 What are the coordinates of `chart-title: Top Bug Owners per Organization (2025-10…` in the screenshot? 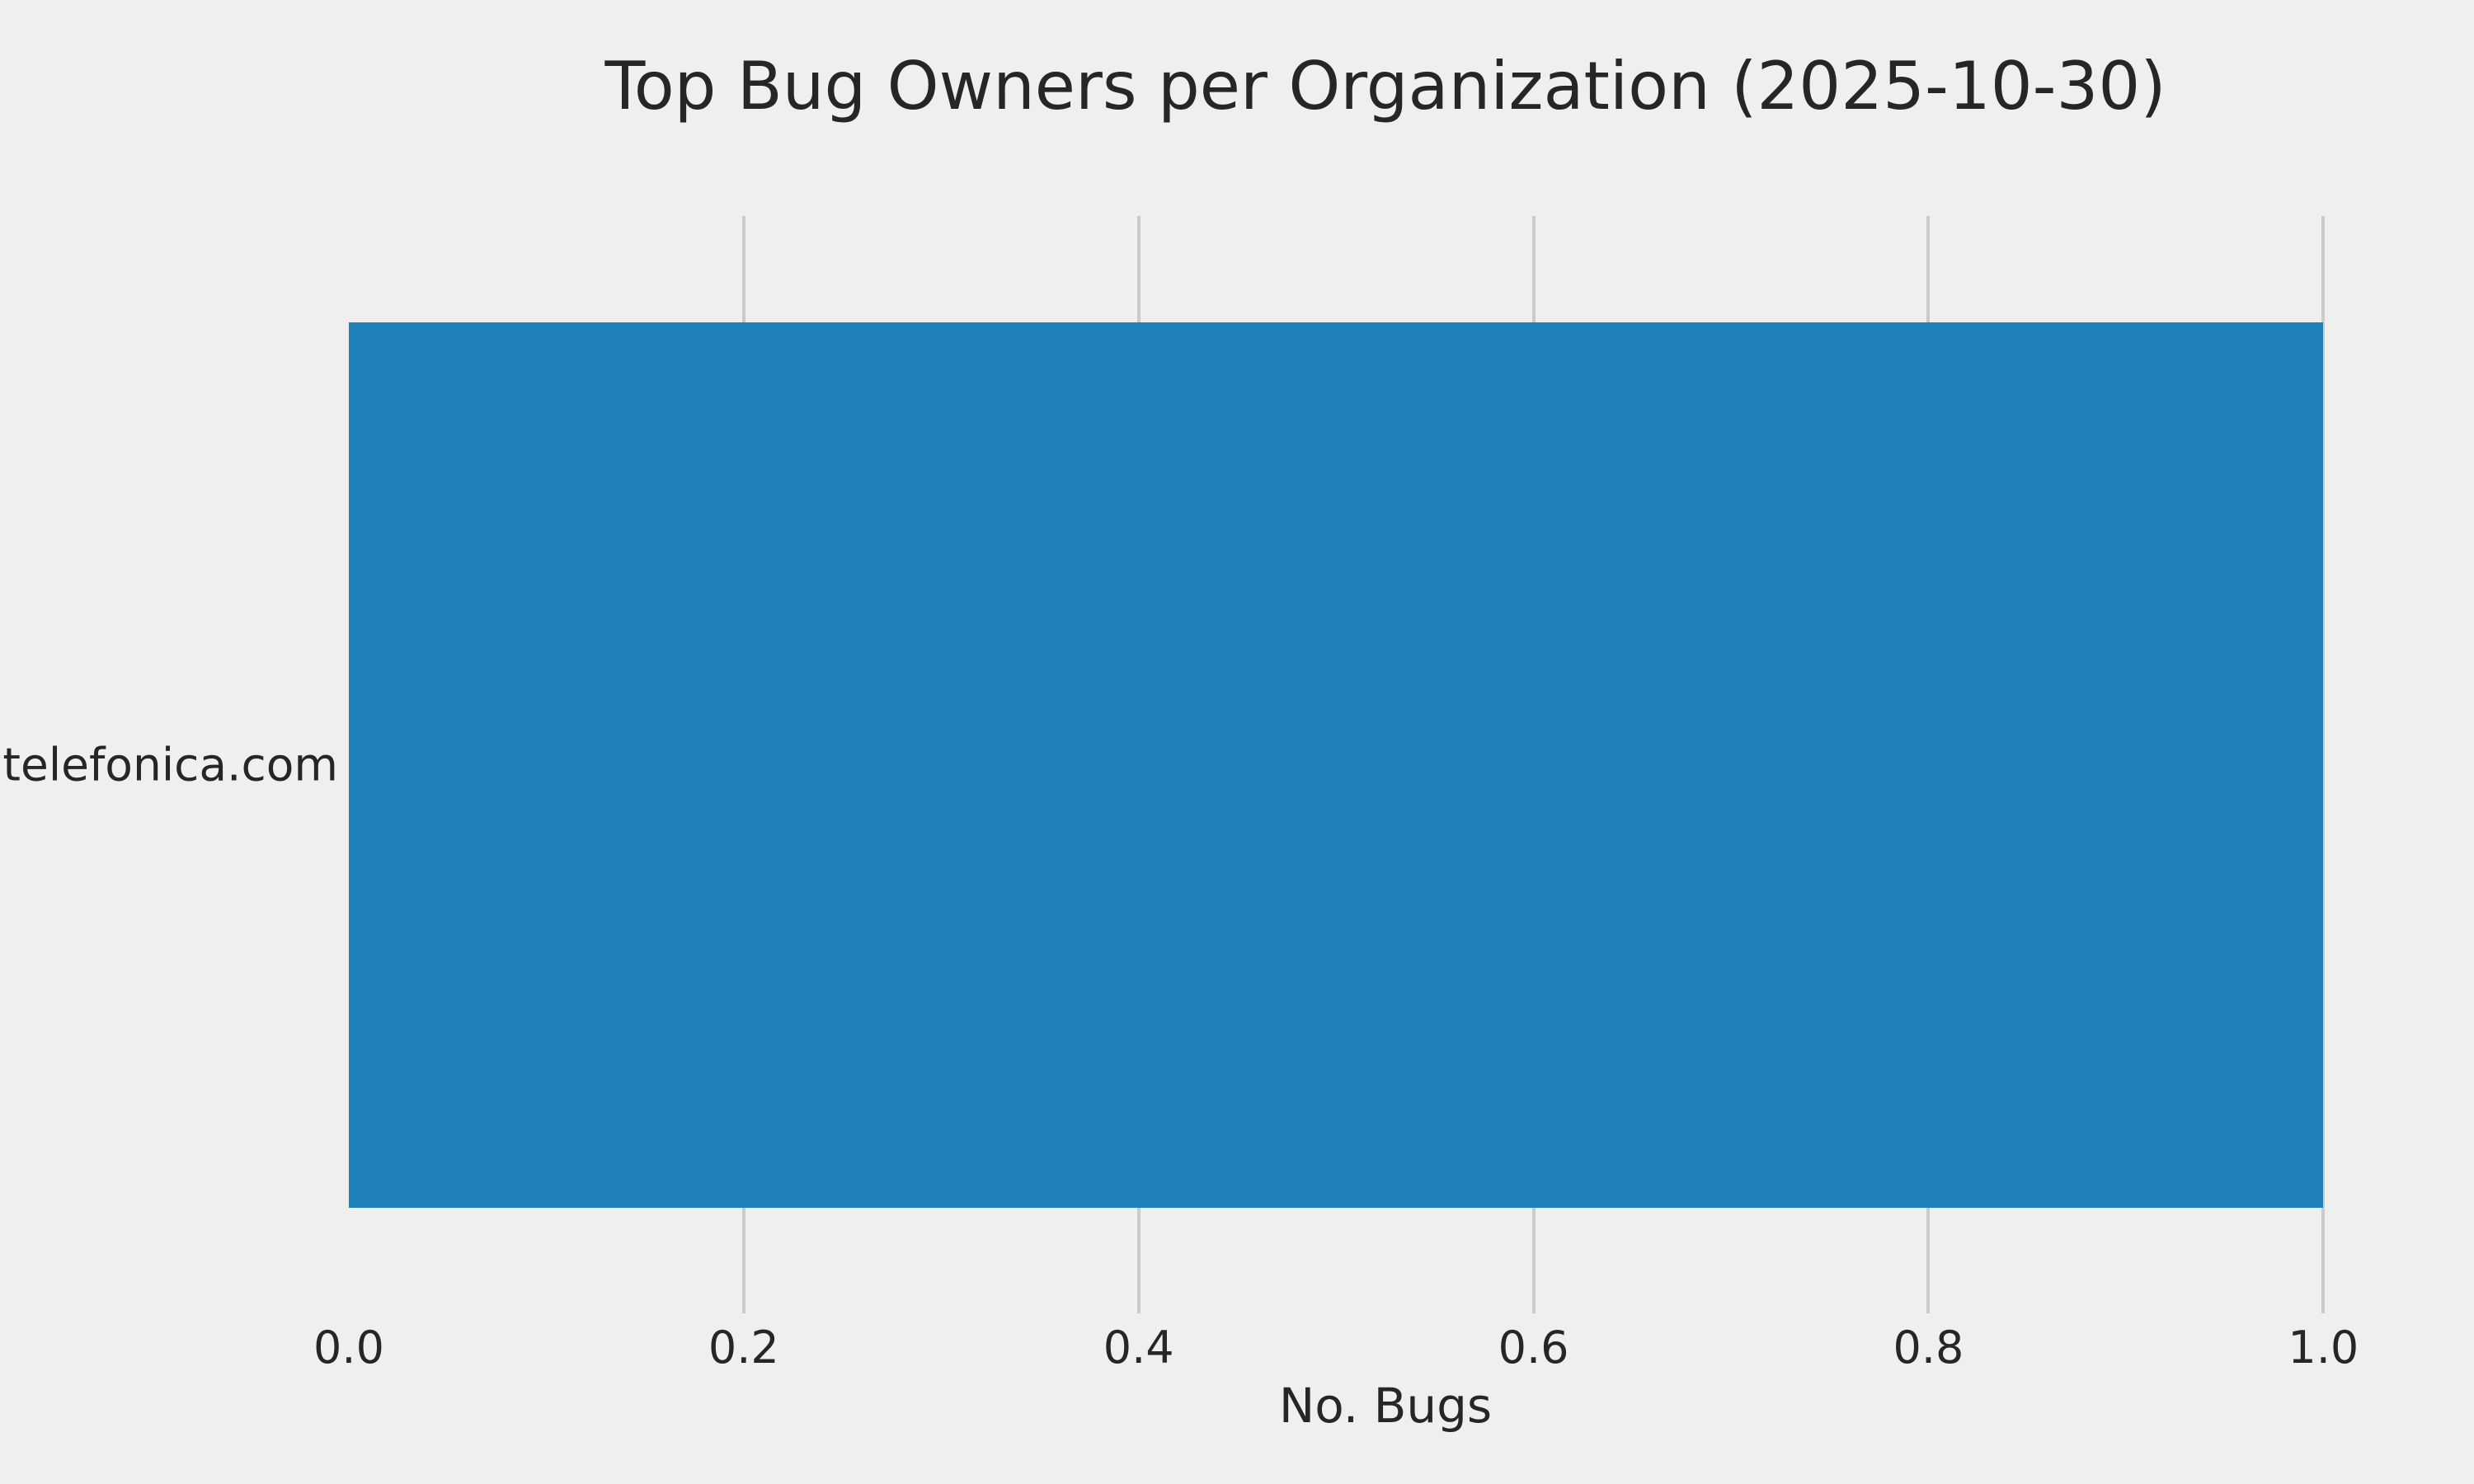 It's located at (1385, 86).